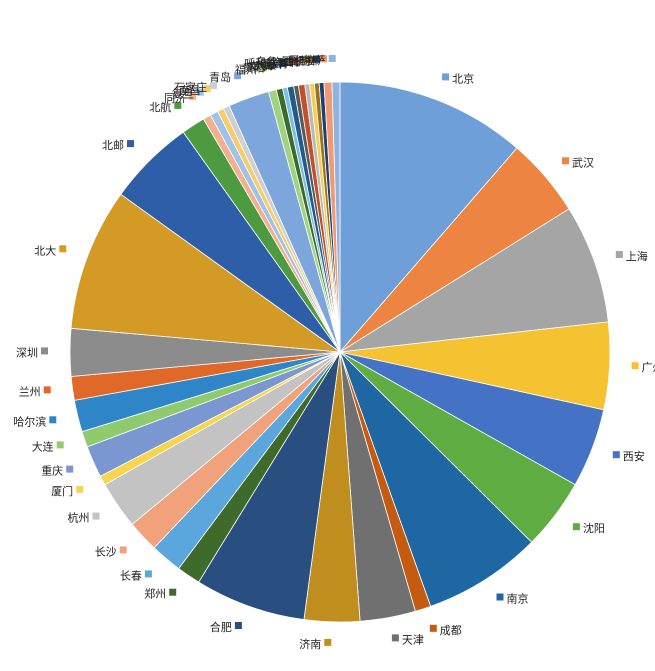 Image resolution: width=655 pixels, height=671 pixels. Describe the element at coordinates (463, 78) in the screenshot. I see `slice-label: 北京` at that location.